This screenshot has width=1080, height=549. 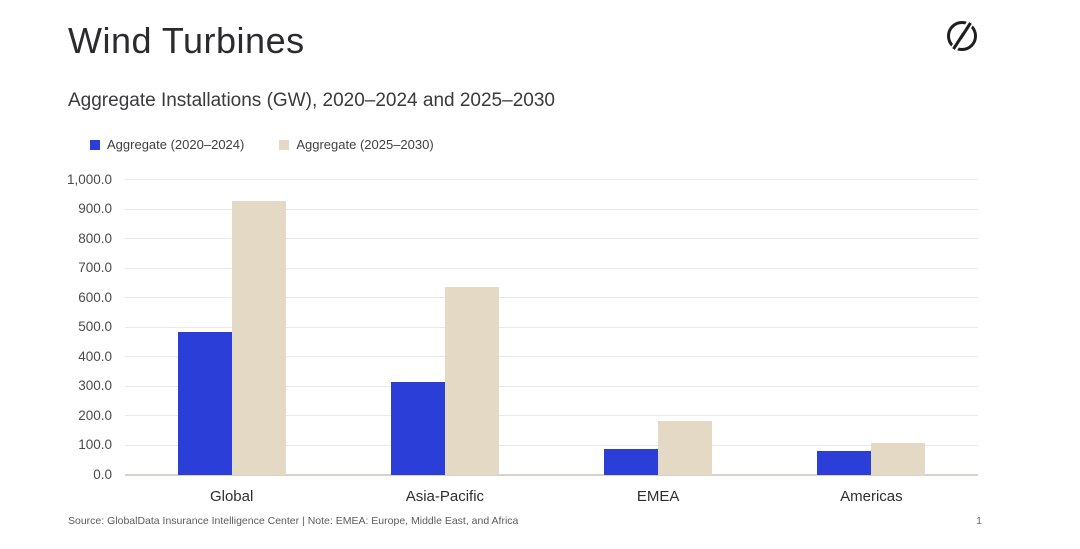 I want to click on bar-series1-emea, so click(x=631, y=462).